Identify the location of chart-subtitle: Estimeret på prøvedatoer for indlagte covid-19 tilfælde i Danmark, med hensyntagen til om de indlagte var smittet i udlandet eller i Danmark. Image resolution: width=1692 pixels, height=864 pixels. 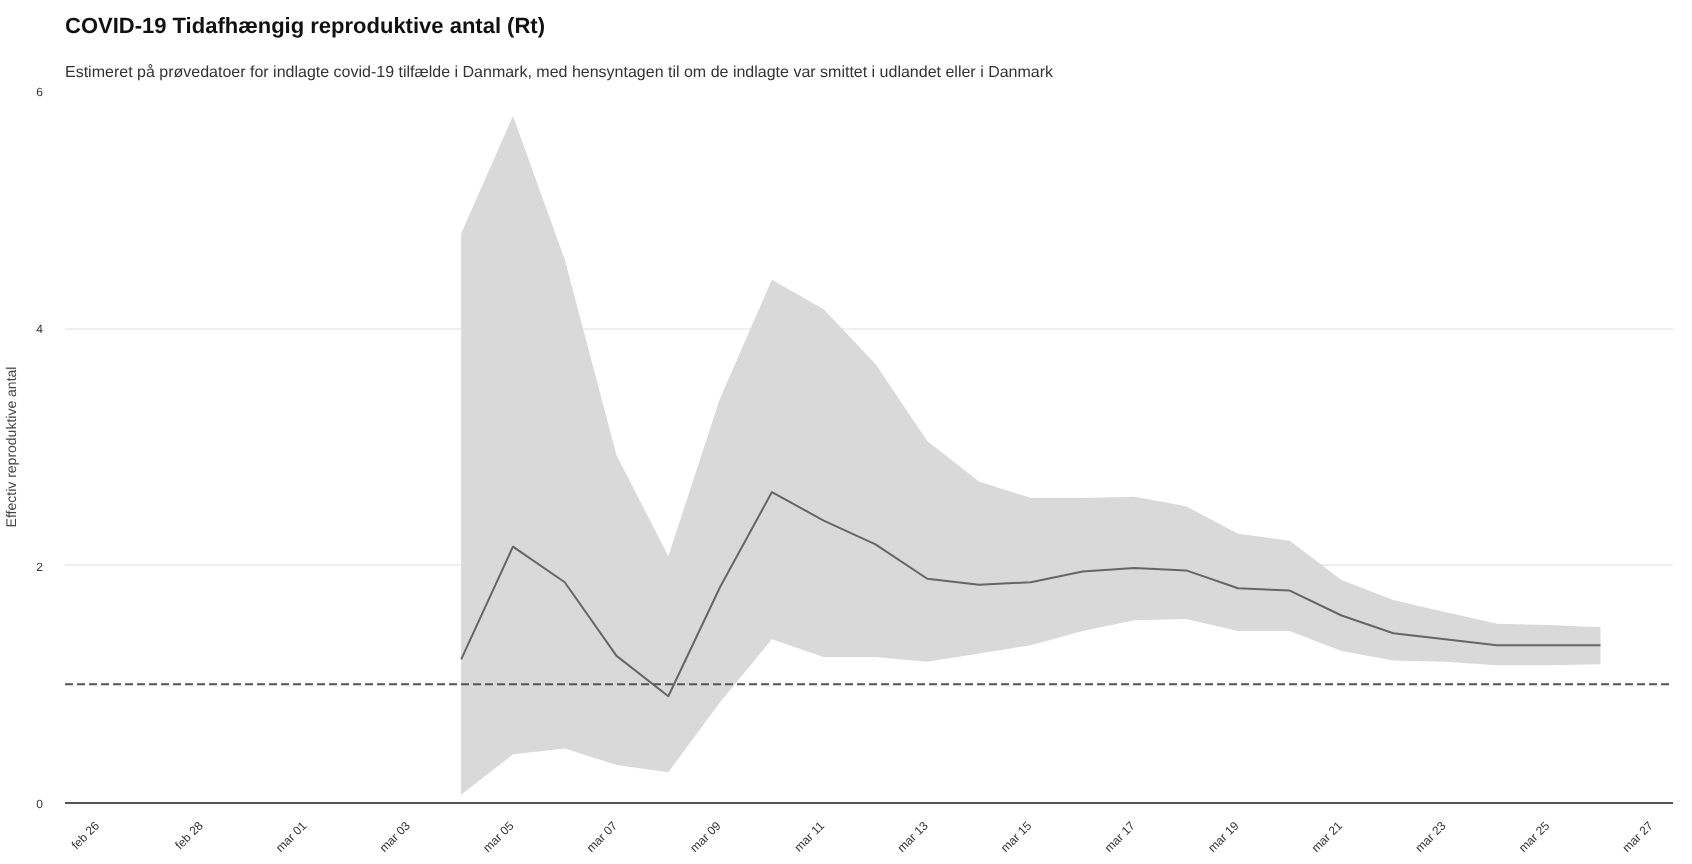
(560, 72).